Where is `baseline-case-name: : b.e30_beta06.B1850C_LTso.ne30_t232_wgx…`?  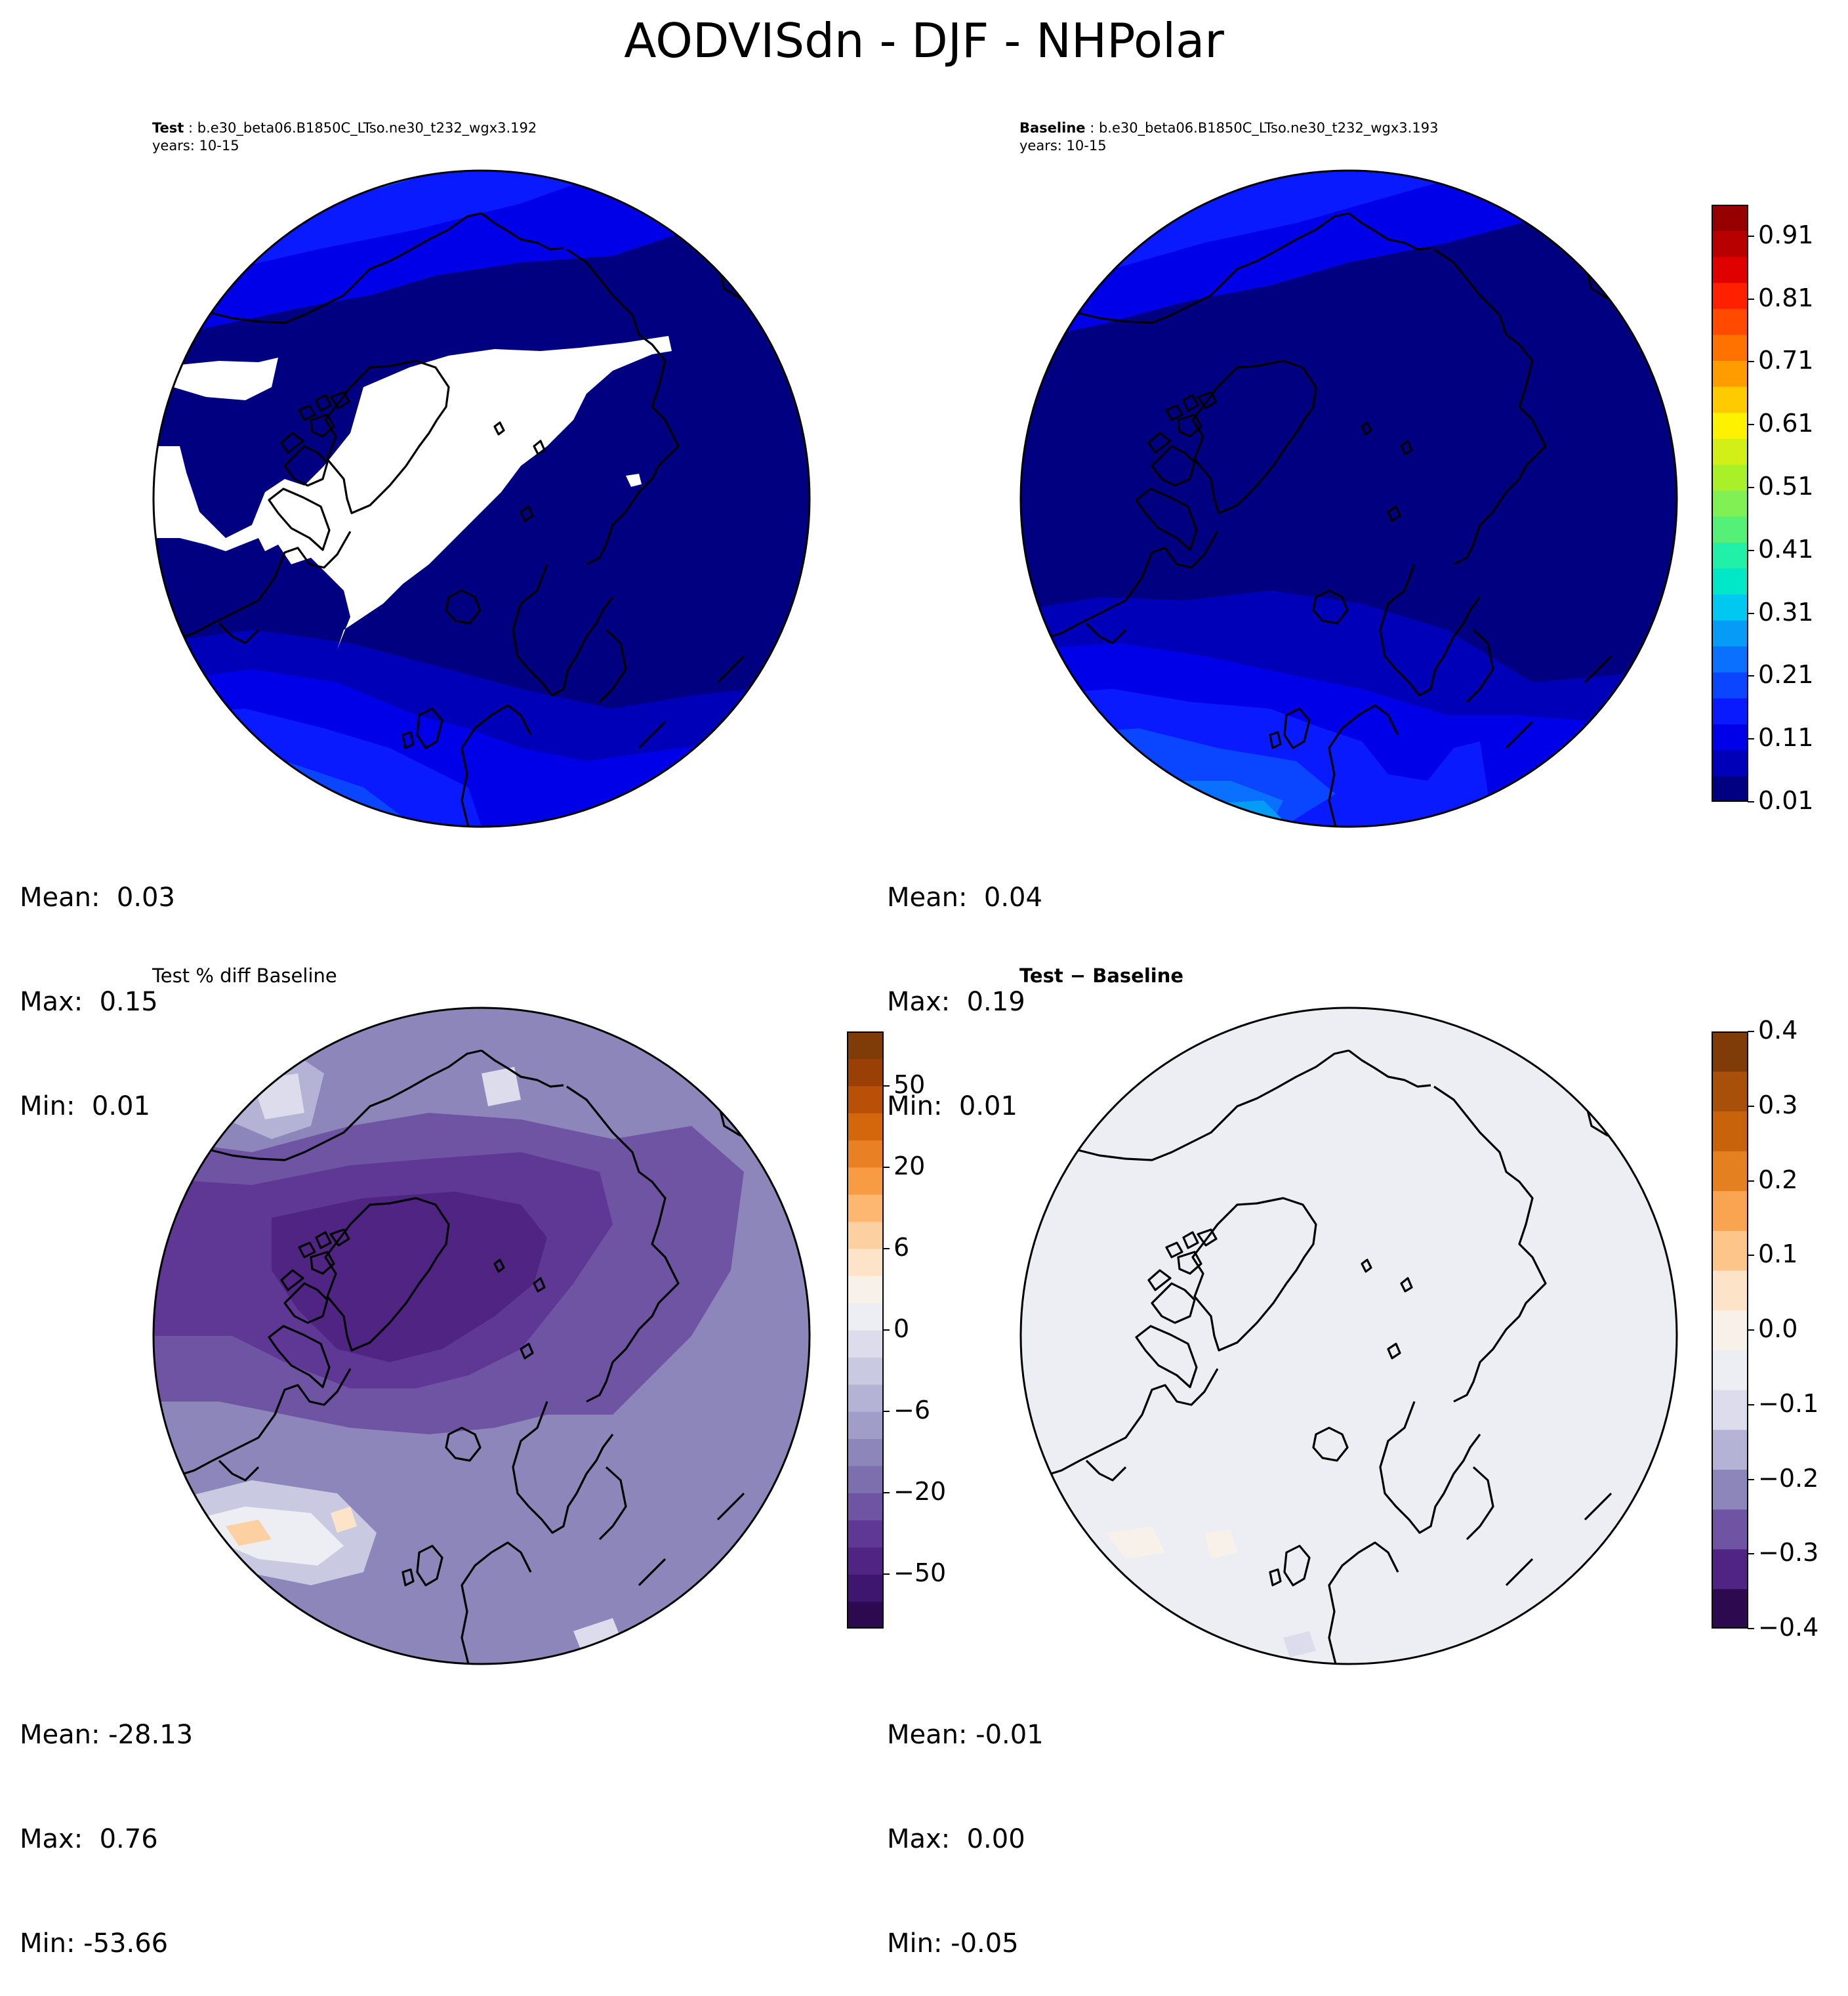 baseline-case-name: : b.e30_beta06.B1850C_LTso.ne30_t232_wgx… is located at coordinates (1262, 128).